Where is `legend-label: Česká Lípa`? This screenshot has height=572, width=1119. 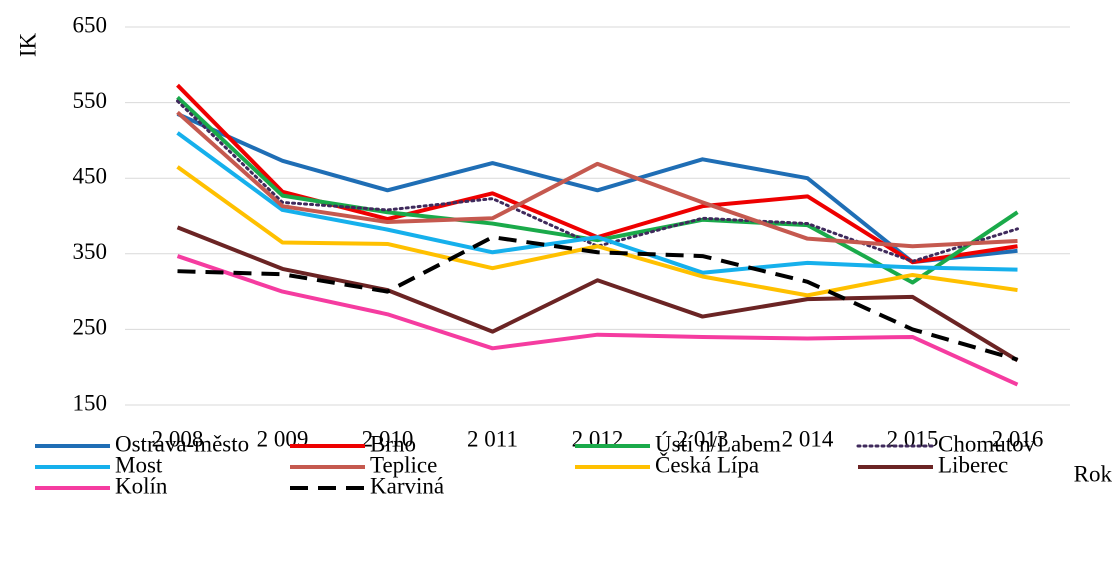
legend-label: Česká Lípa is located at coordinates (707, 464).